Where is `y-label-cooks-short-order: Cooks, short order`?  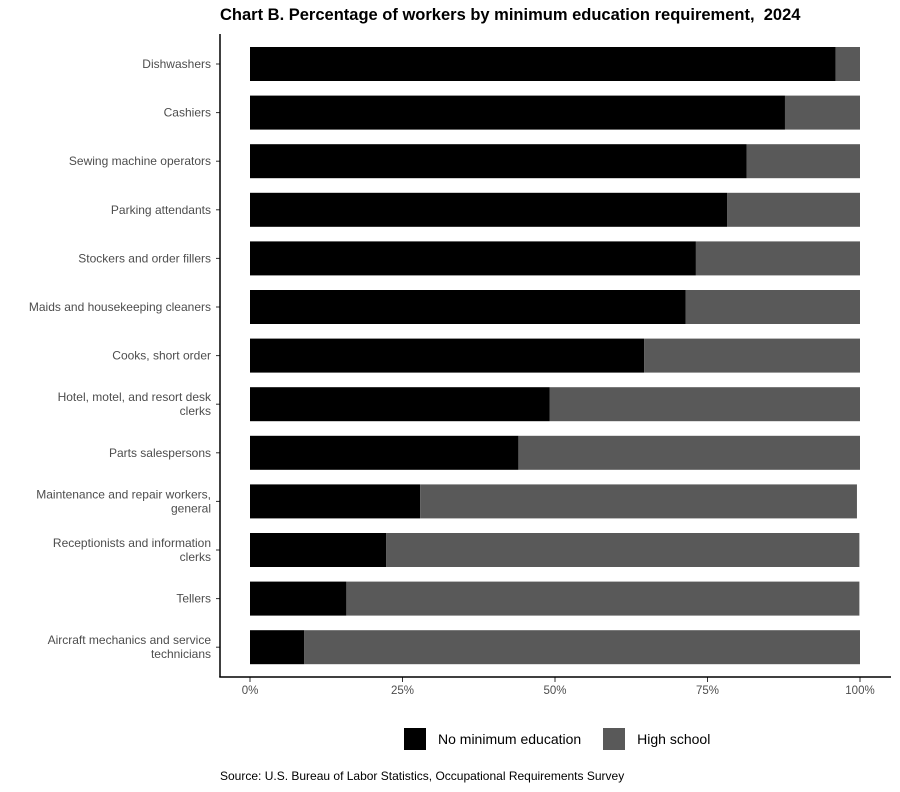 y-label-cooks-short-order: Cooks, short order is located at coordinates (161, 356).